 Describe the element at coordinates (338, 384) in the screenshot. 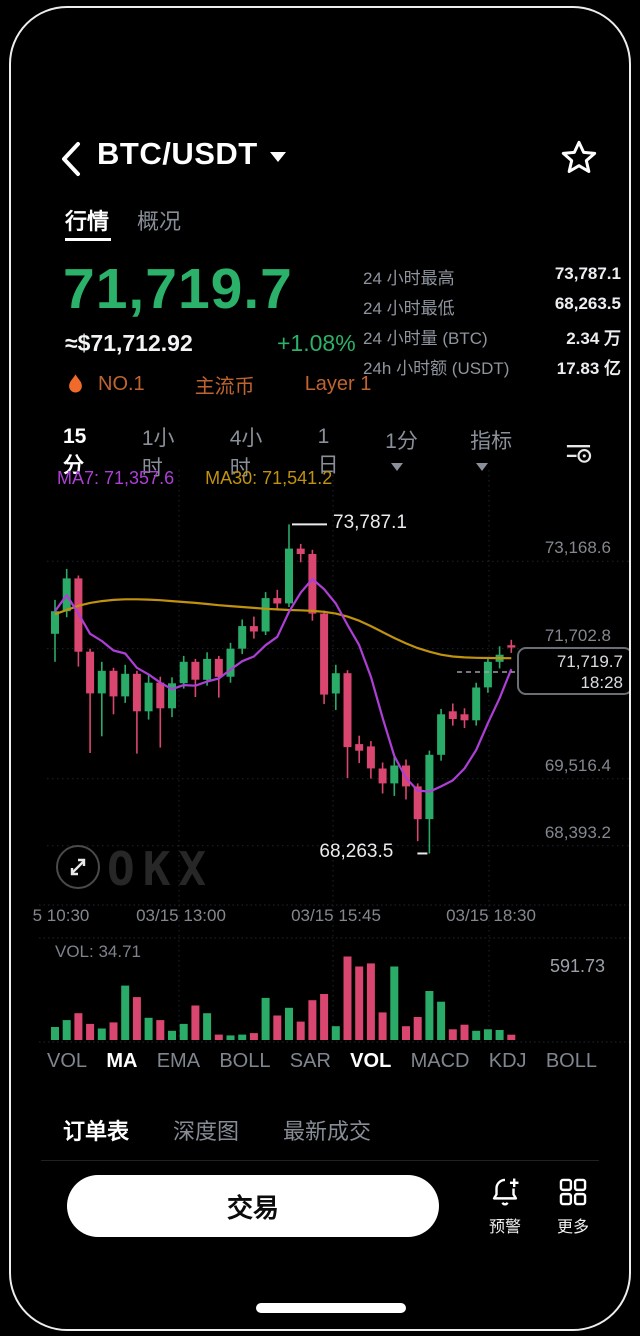

I see `layer-badge: Layer 1` at that location.